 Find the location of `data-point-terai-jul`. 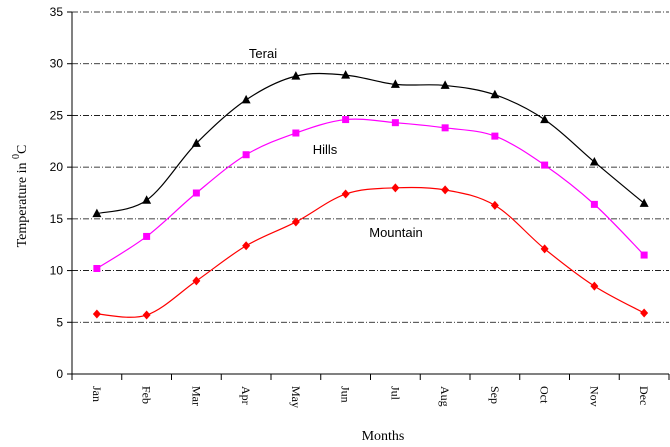

data-point-terai-jul is located at coordinates (395, 83).